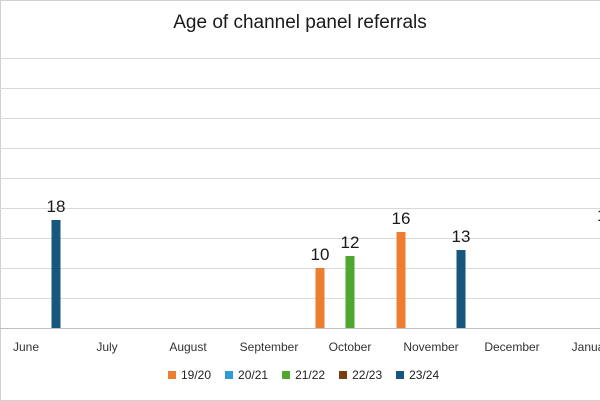 This screenshot has height=401, width=600. I want to click on x-tick-label: July, so click(106, 347).